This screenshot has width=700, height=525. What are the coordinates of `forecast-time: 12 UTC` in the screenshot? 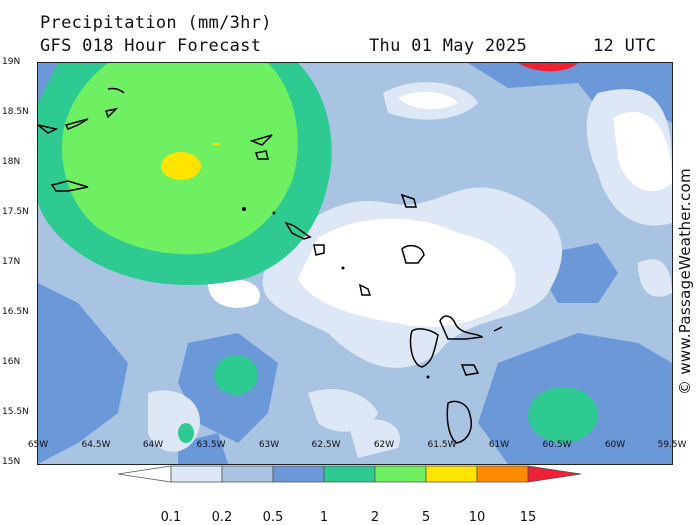 It's located at (625, 46).